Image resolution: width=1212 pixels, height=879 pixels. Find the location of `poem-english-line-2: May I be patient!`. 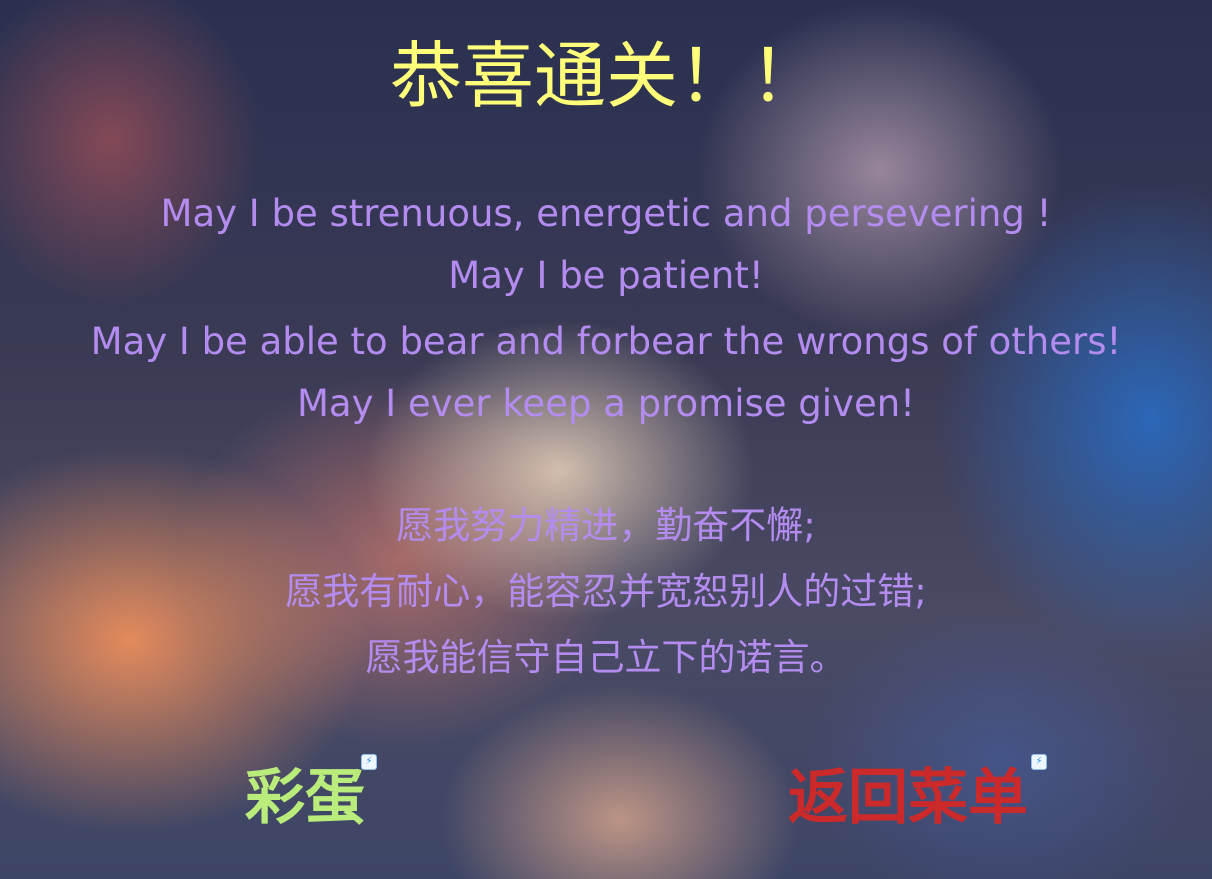

poem-english-line-2: May I be patient! is located at coordinates (606, 275).